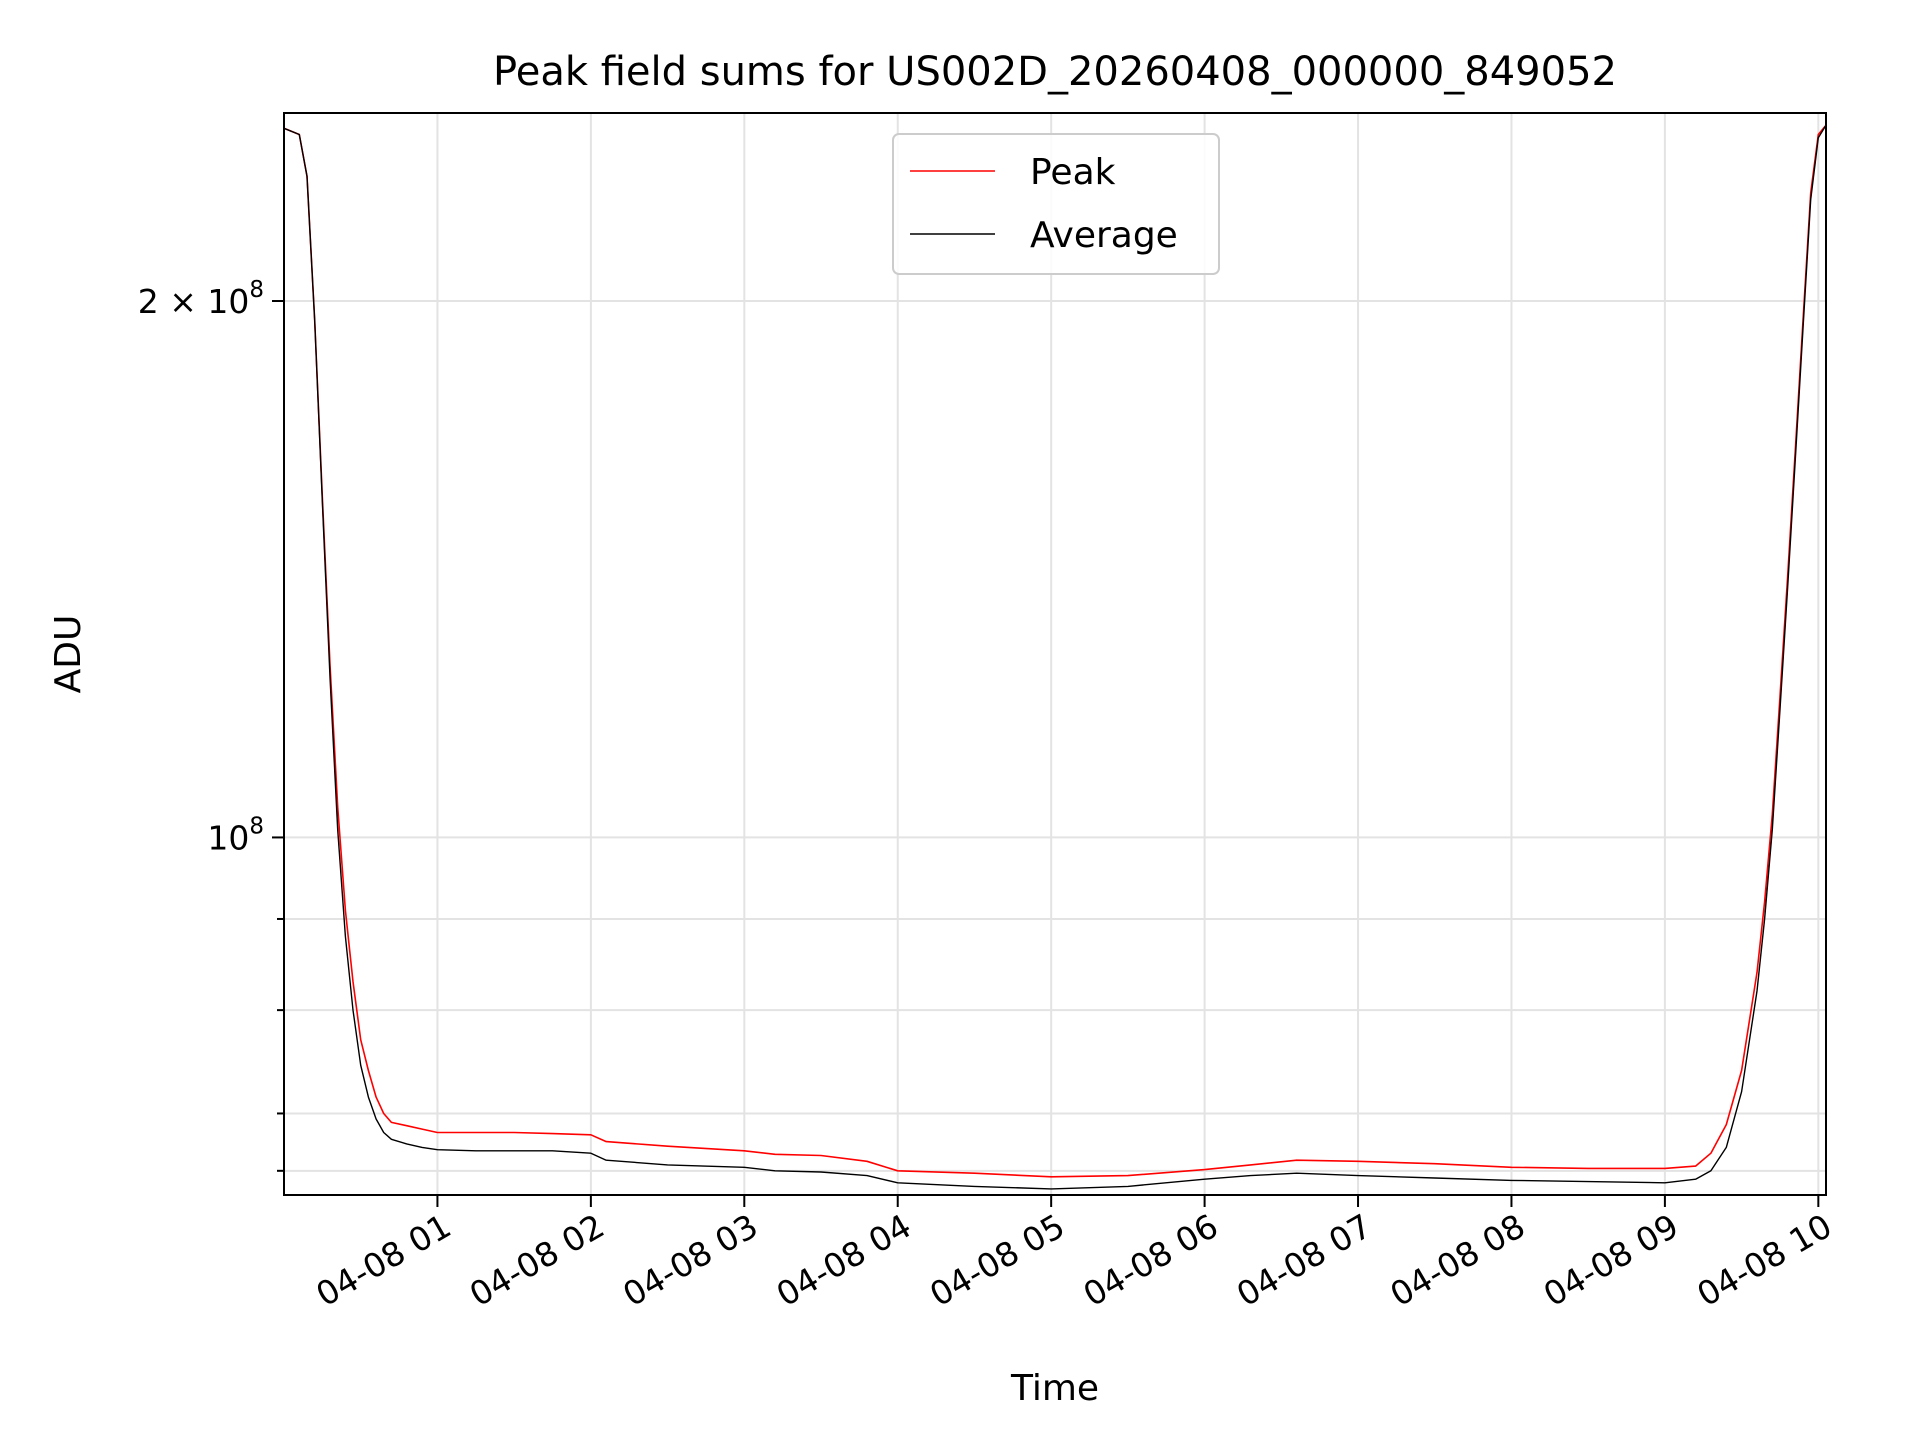  What do you see at coordinates (690, 1260) in the screenshot?
I see `x-tick-label: 04-08 03` at bounding box center [690, 1260].